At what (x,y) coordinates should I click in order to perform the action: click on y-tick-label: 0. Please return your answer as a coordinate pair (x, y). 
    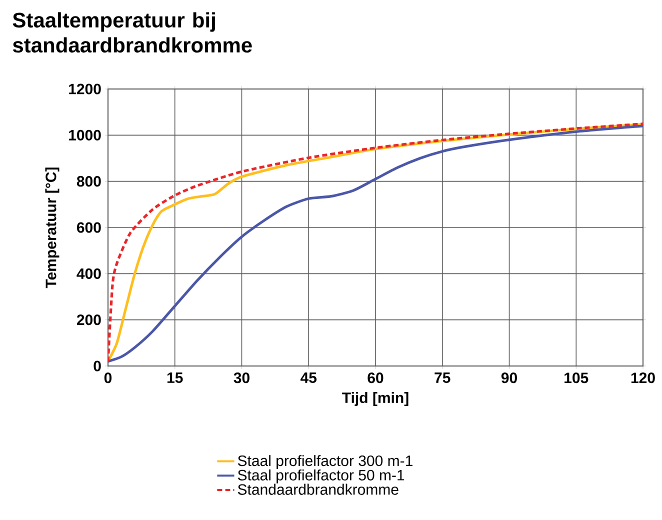
    Looking at the image, I should click on (97, 366).